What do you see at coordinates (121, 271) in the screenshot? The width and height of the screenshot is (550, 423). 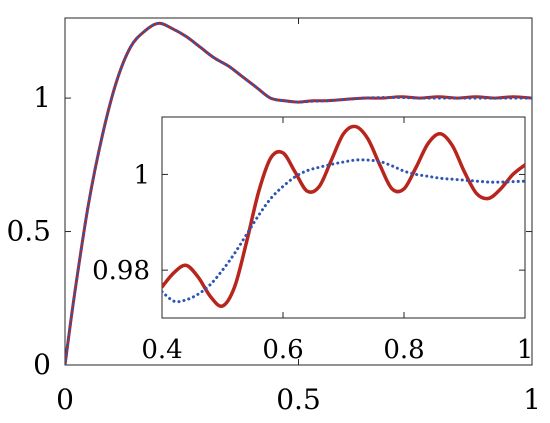 I see `inset-y-tick-label: 0.98` at bounding box center [121, 271].